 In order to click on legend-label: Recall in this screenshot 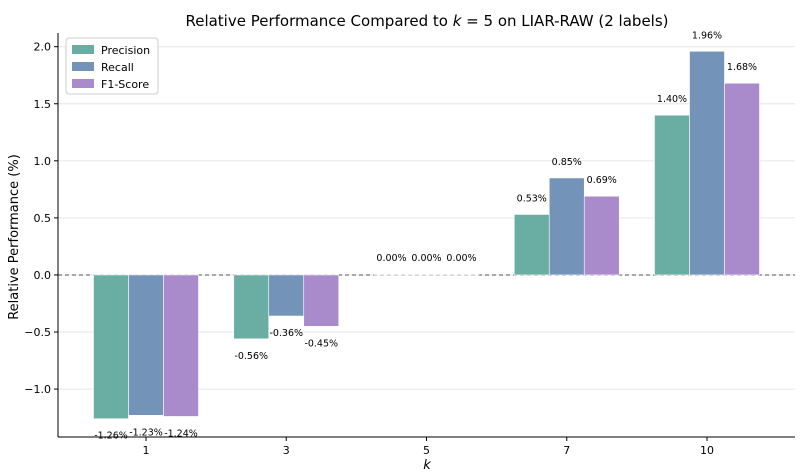, I will do `click(117, 67)`.